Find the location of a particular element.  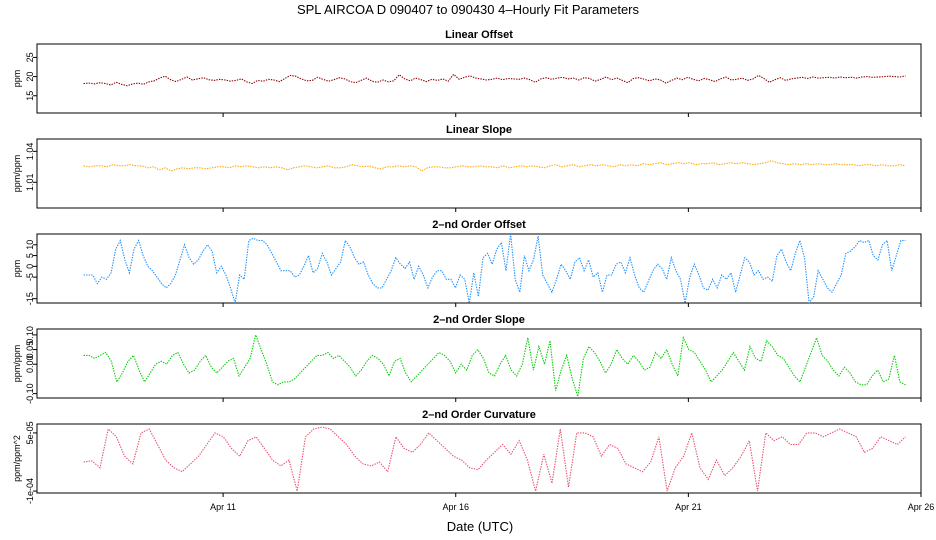

x-tick-label: Apr 16 is located at coordinates (455, 507).